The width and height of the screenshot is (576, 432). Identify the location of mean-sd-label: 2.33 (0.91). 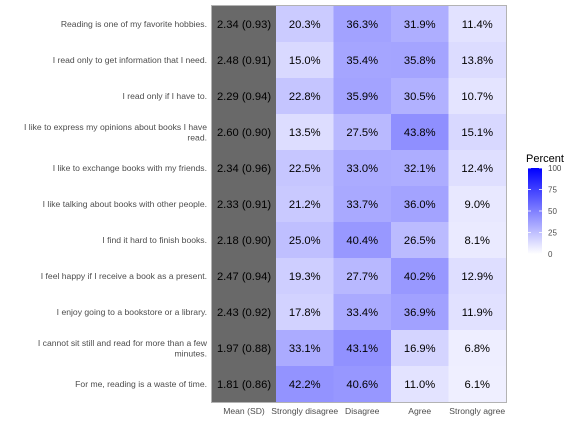
(244, 205).